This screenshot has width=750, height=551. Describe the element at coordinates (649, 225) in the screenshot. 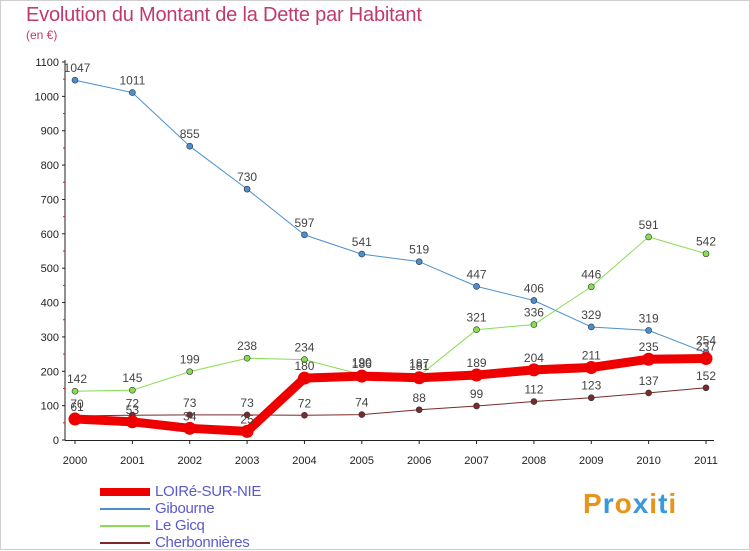

I see `data-label: 591` at that location.